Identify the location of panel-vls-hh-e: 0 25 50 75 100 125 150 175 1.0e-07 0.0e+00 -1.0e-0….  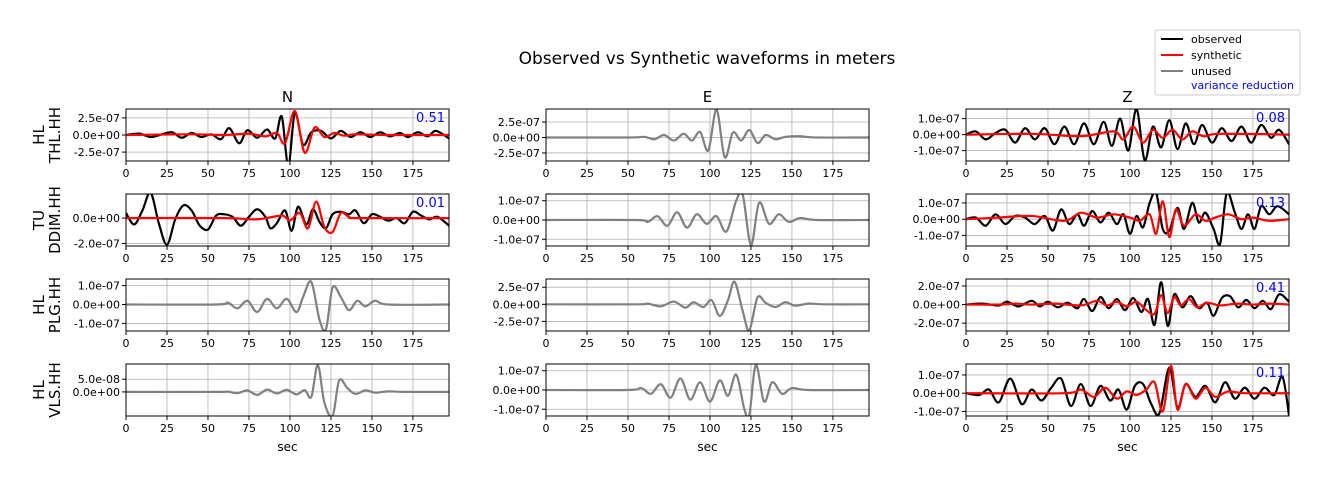
(681, 399).